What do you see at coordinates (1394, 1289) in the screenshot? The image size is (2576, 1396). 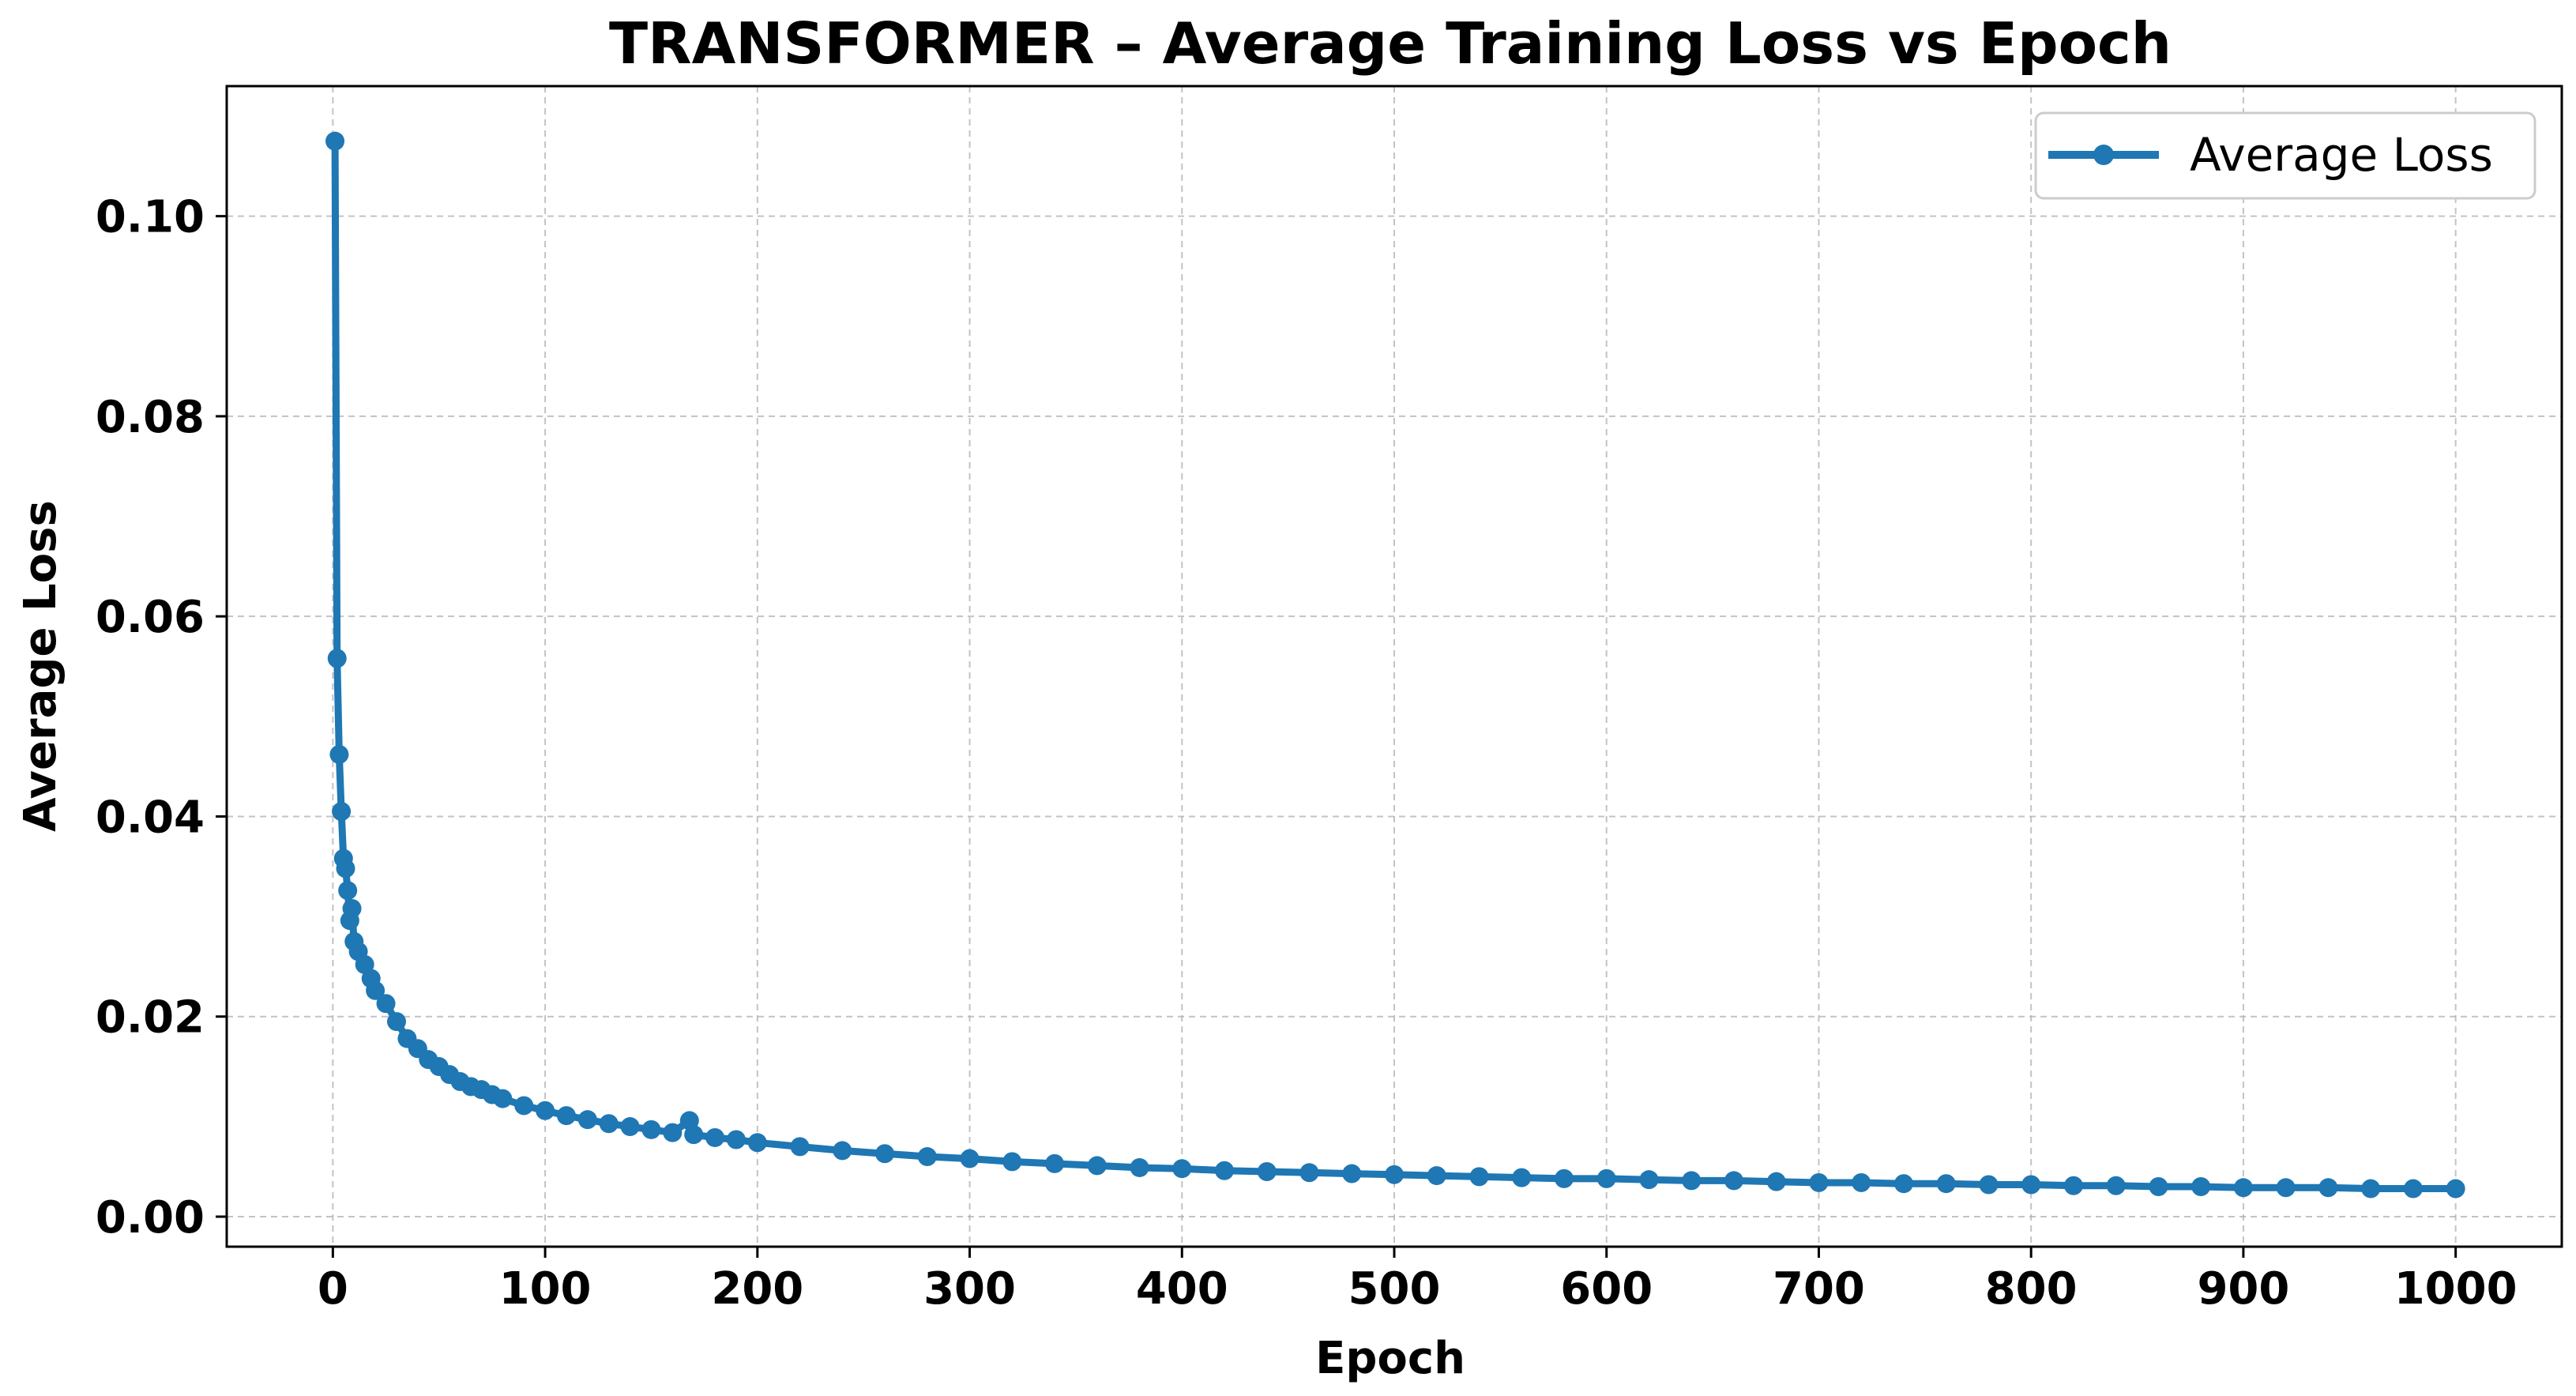 I see `x-tick-label: 500` at bounding box center [1394, 1289].